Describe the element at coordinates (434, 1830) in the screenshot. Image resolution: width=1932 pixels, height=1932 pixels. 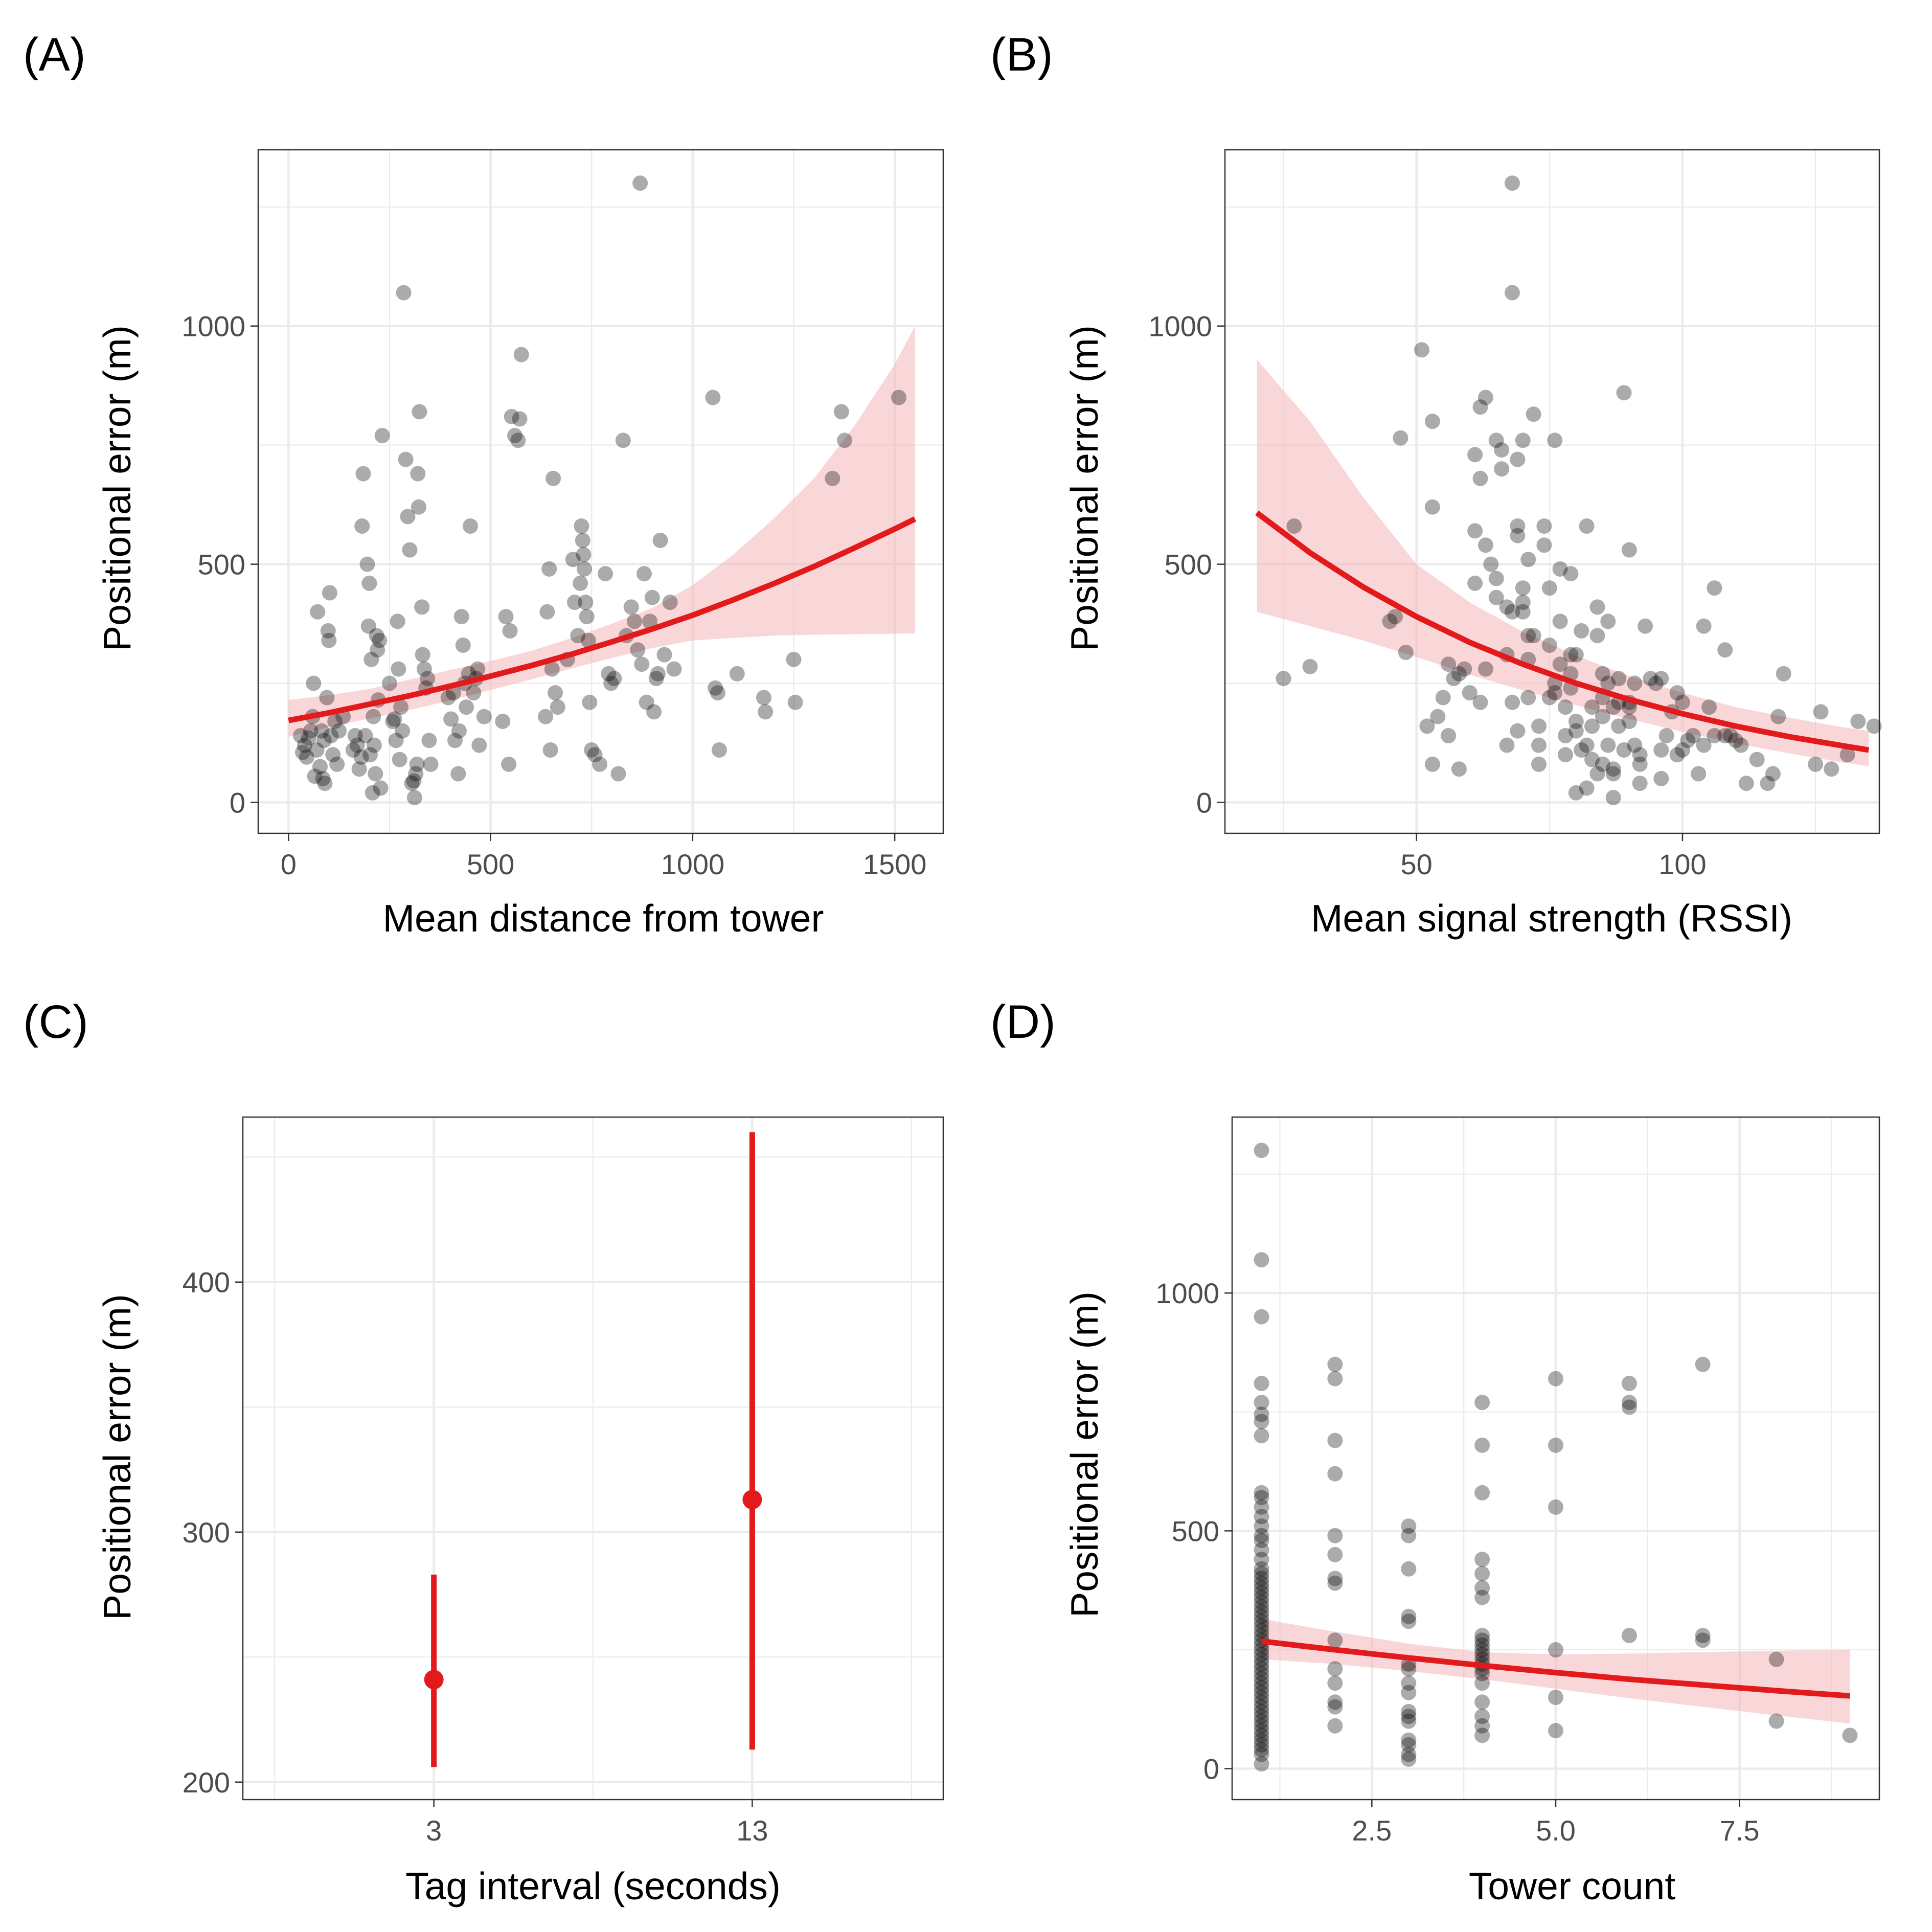
I see `x-tick-label-c: 3` at that location.